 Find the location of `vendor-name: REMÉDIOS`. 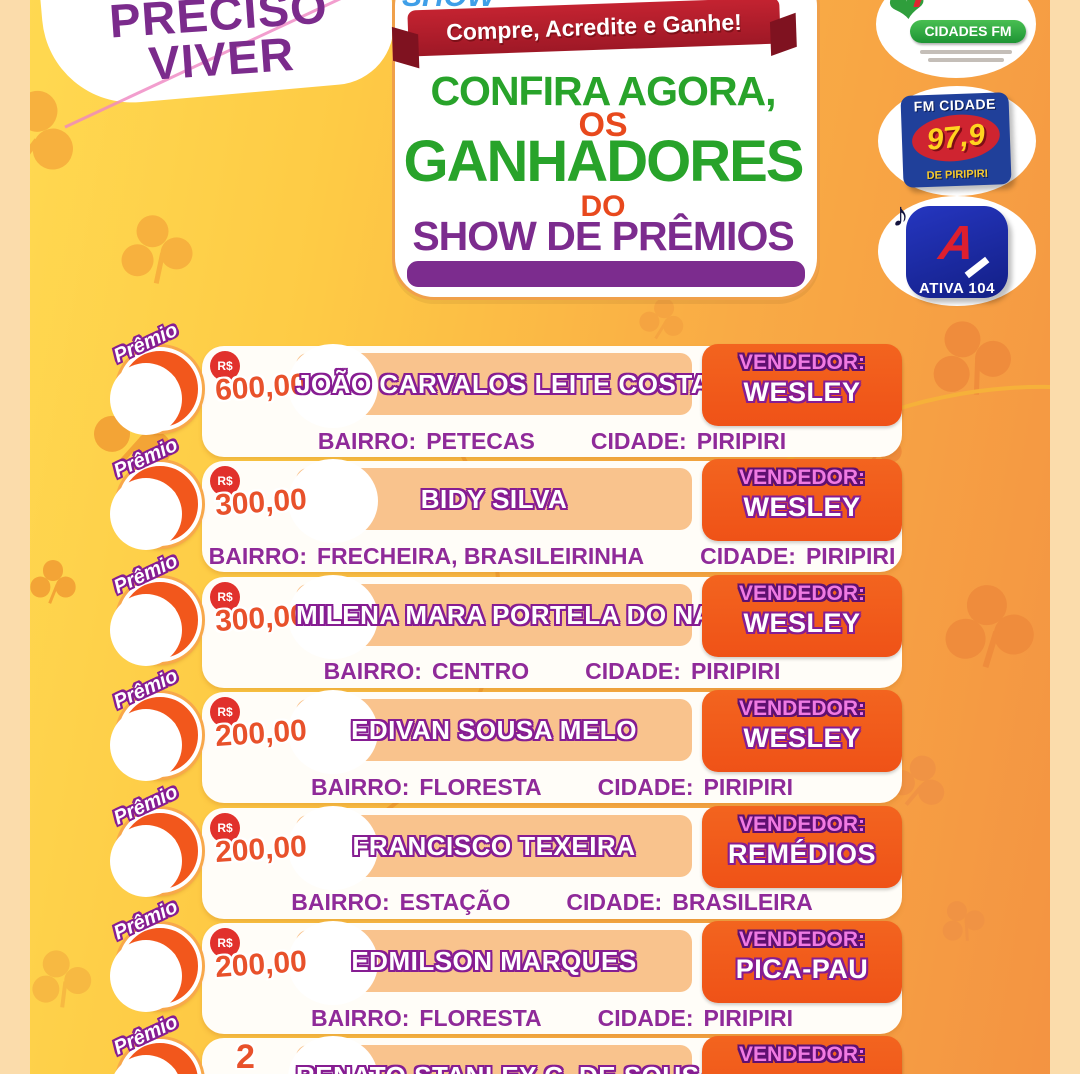

vendor-name: REMÉDIOS is located at coordinates (802, 853).